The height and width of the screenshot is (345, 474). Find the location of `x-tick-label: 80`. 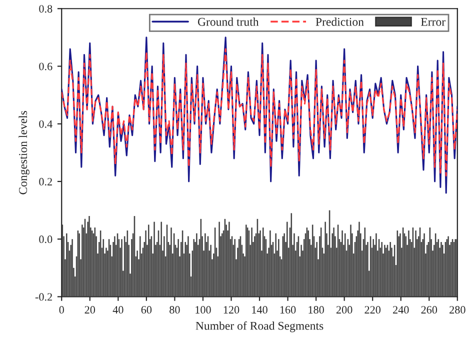

x-tick-label: 80 is located at coordinates (175, 310).